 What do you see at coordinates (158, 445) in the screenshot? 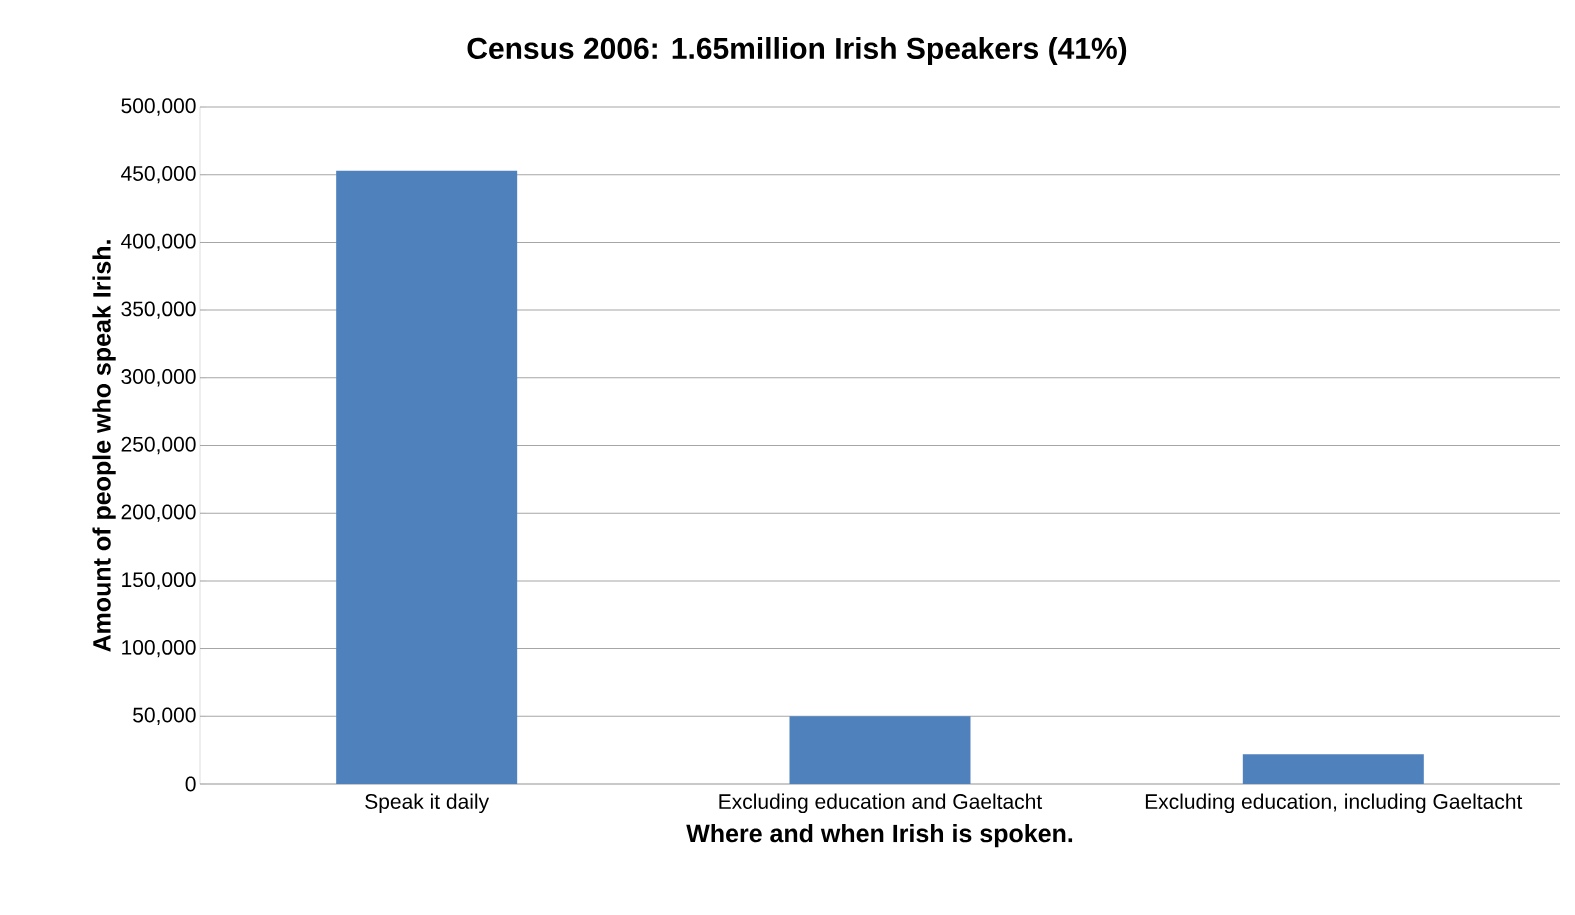
I see `y-tick-label: 250,000` at bounding box center [158, 445].